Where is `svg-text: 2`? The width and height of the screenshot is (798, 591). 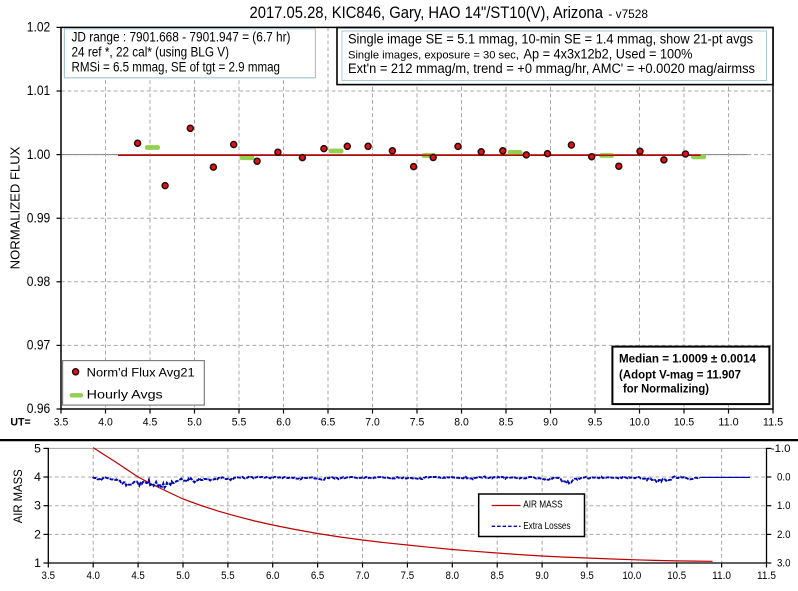
svg-text: 2 is located at coordinates (37, 534).